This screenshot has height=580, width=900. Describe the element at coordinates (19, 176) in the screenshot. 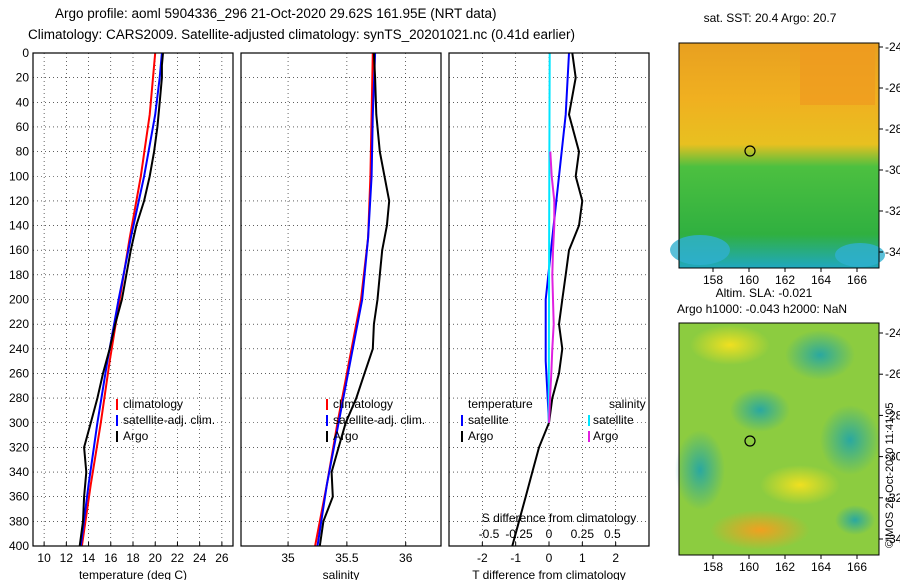

I see `y-tick-label: 100` at that location.